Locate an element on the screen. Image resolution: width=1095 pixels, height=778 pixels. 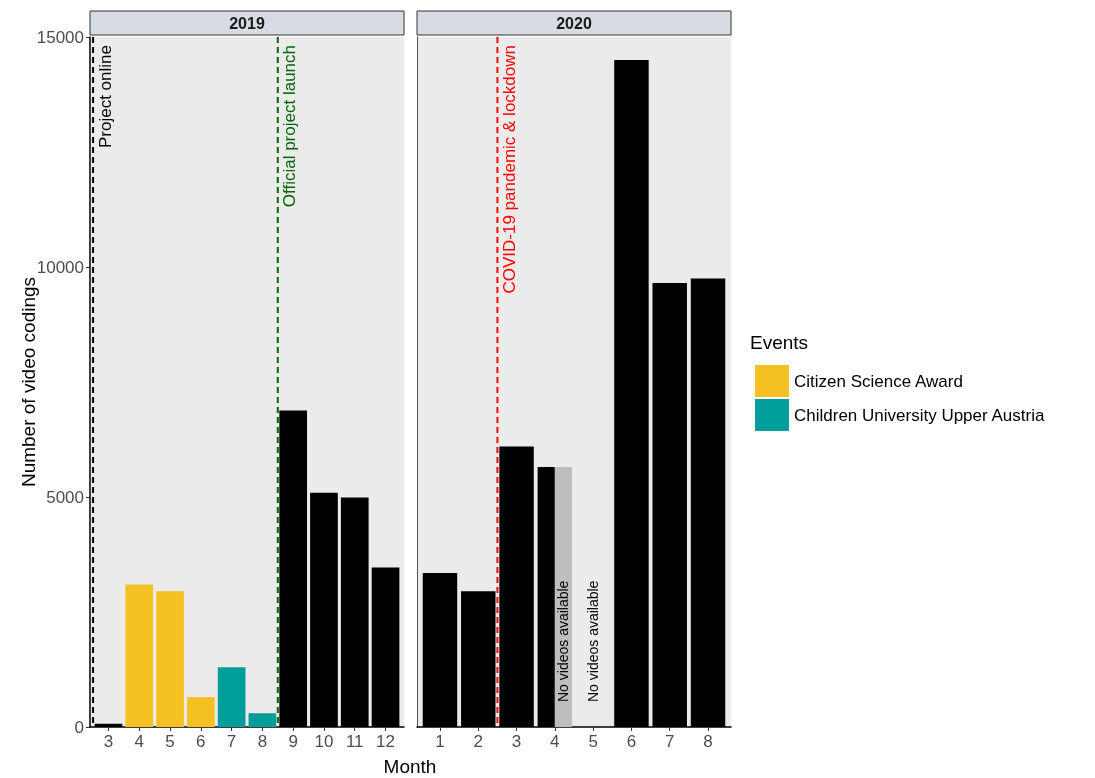
ref-line-label: Project online is located at coordinates (105, 97).